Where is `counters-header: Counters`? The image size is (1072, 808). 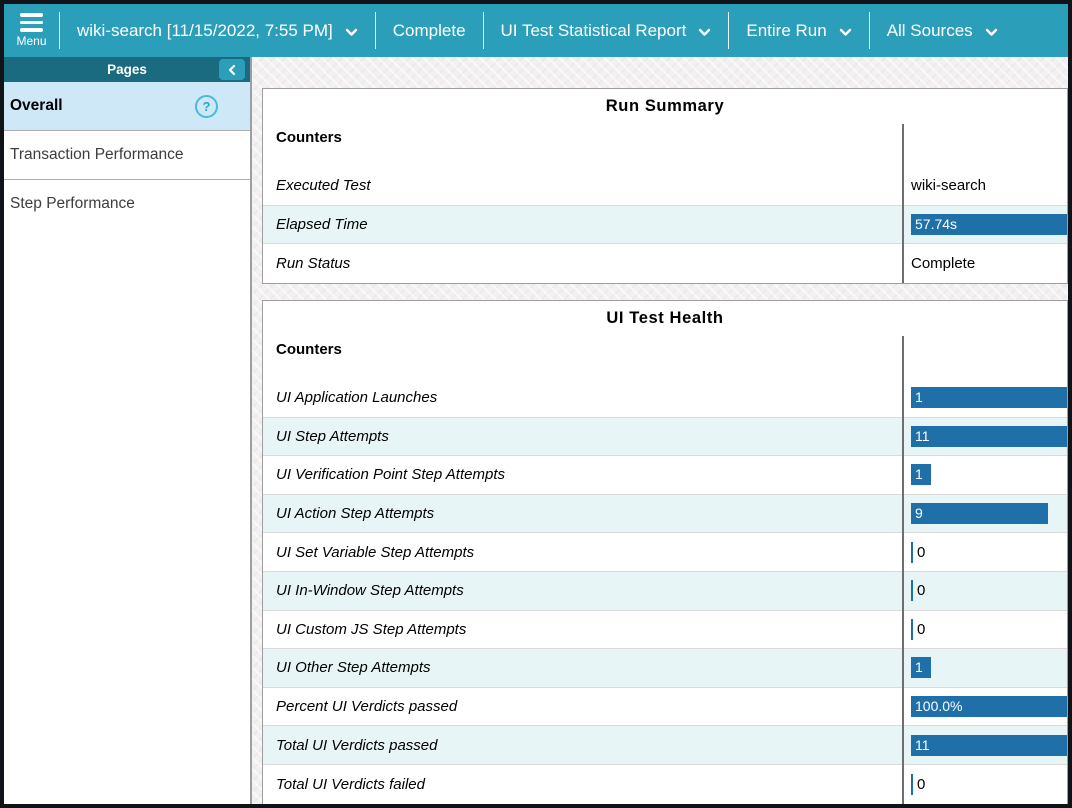
counters-header: Counters is located at coordinates (309, 349).